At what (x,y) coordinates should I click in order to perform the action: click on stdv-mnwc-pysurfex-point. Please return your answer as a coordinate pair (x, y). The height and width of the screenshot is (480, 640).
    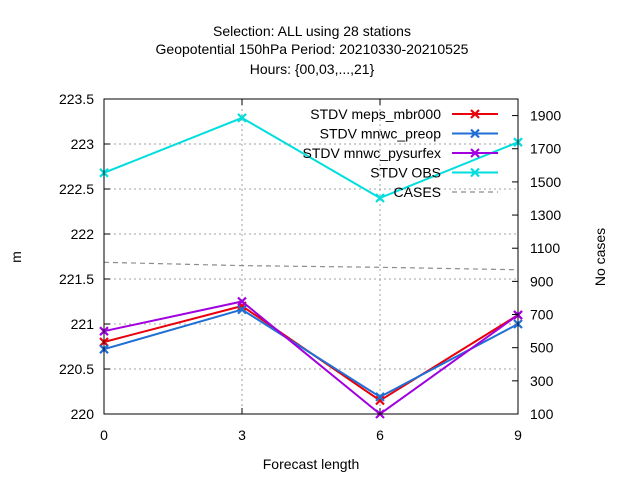
    Looking at the image, I should click on (242, 301).